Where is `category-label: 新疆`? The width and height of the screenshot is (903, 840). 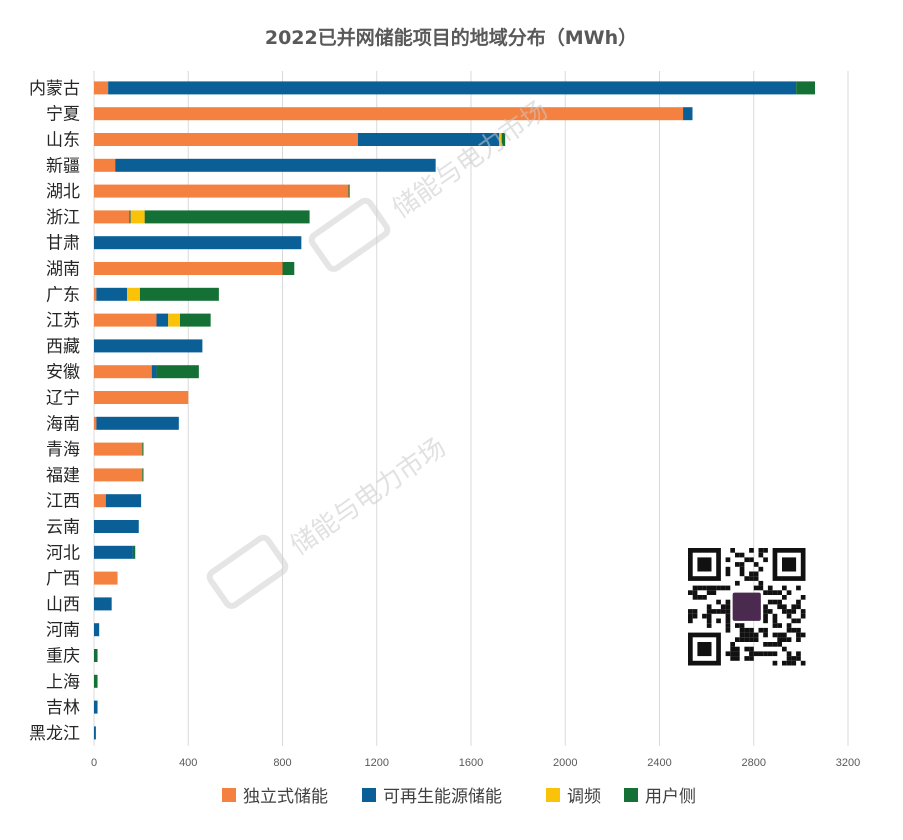
category-label: 新疆 is located at coordinates (63, 166).